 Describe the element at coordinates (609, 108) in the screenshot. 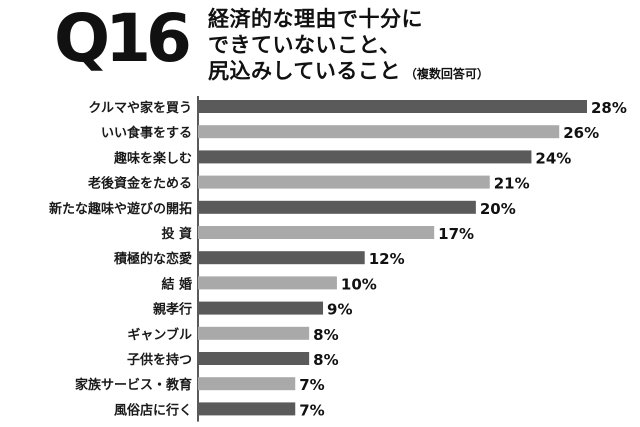

I see `value-label-0: 28%` at that location.